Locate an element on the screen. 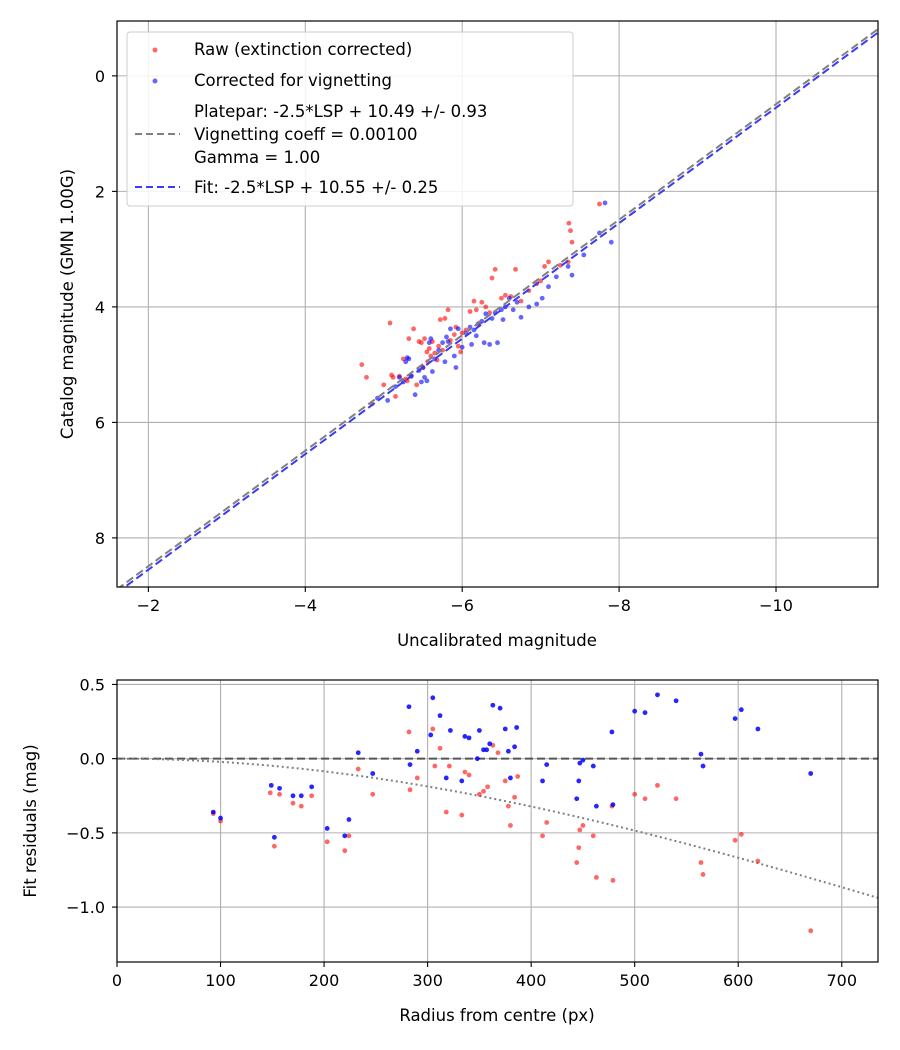 This screenshot has width=900, height=1050. bottom-y-tick-label: −1.0 is located at coordinates (85, 907).